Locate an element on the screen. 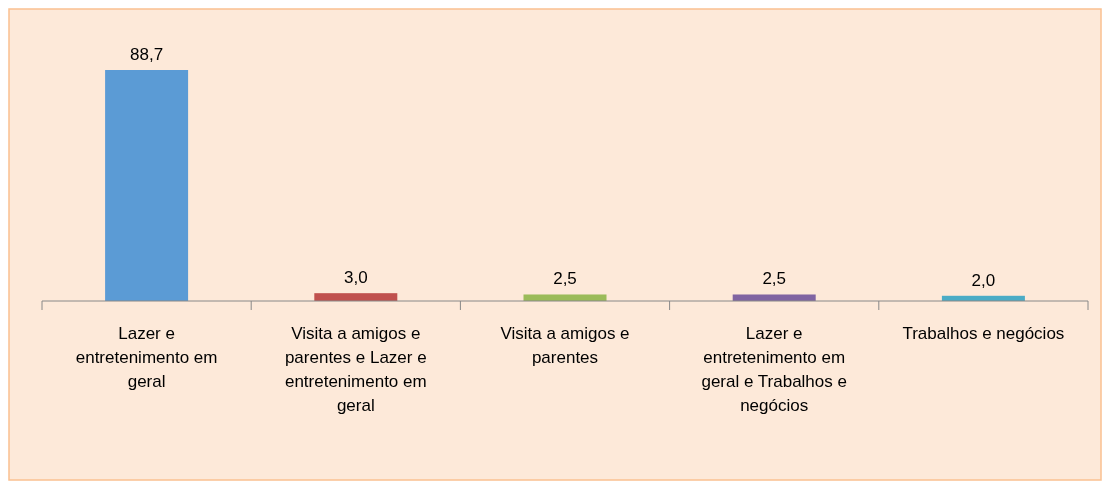 The height and width of the screenshot is (489, 1110). x-tick-label: Trabalhos e negócios is located at coordinates (983, 333).